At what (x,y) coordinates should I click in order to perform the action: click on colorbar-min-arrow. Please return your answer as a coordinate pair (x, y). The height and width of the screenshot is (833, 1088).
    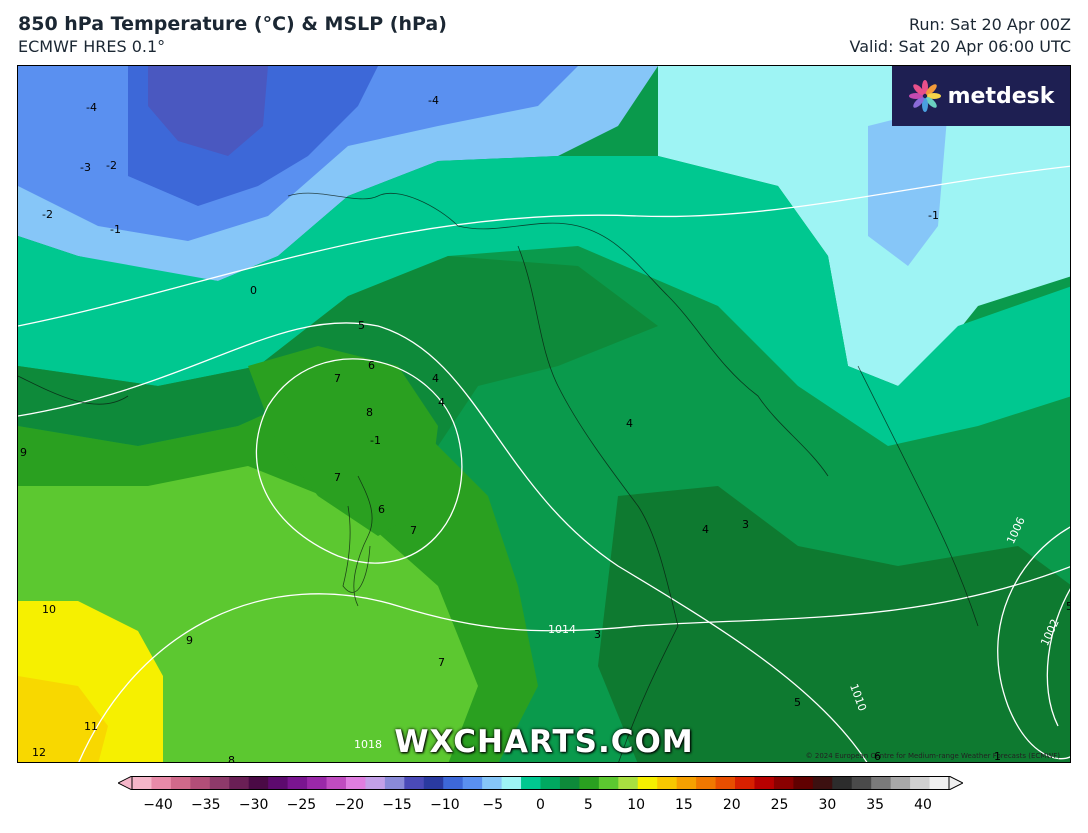
    Looking at the image, I should click on (125, 783).